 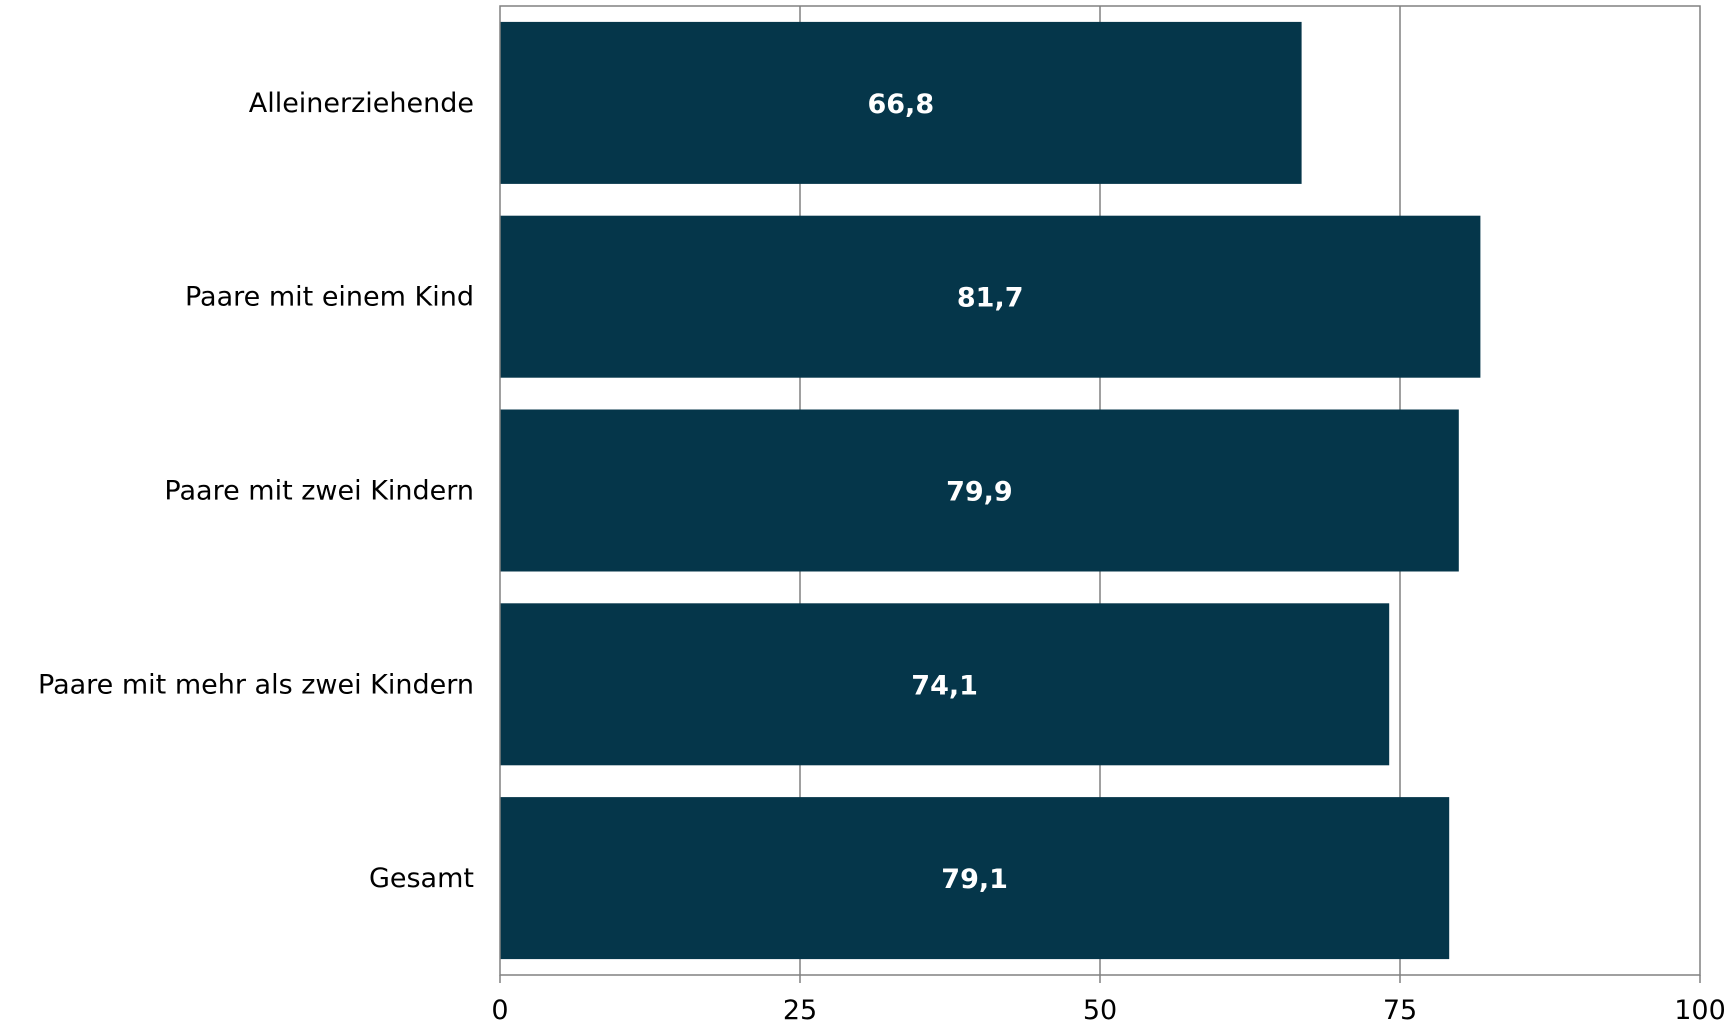 I want to click on data-label: 79,1, so click(x=974, y=879).